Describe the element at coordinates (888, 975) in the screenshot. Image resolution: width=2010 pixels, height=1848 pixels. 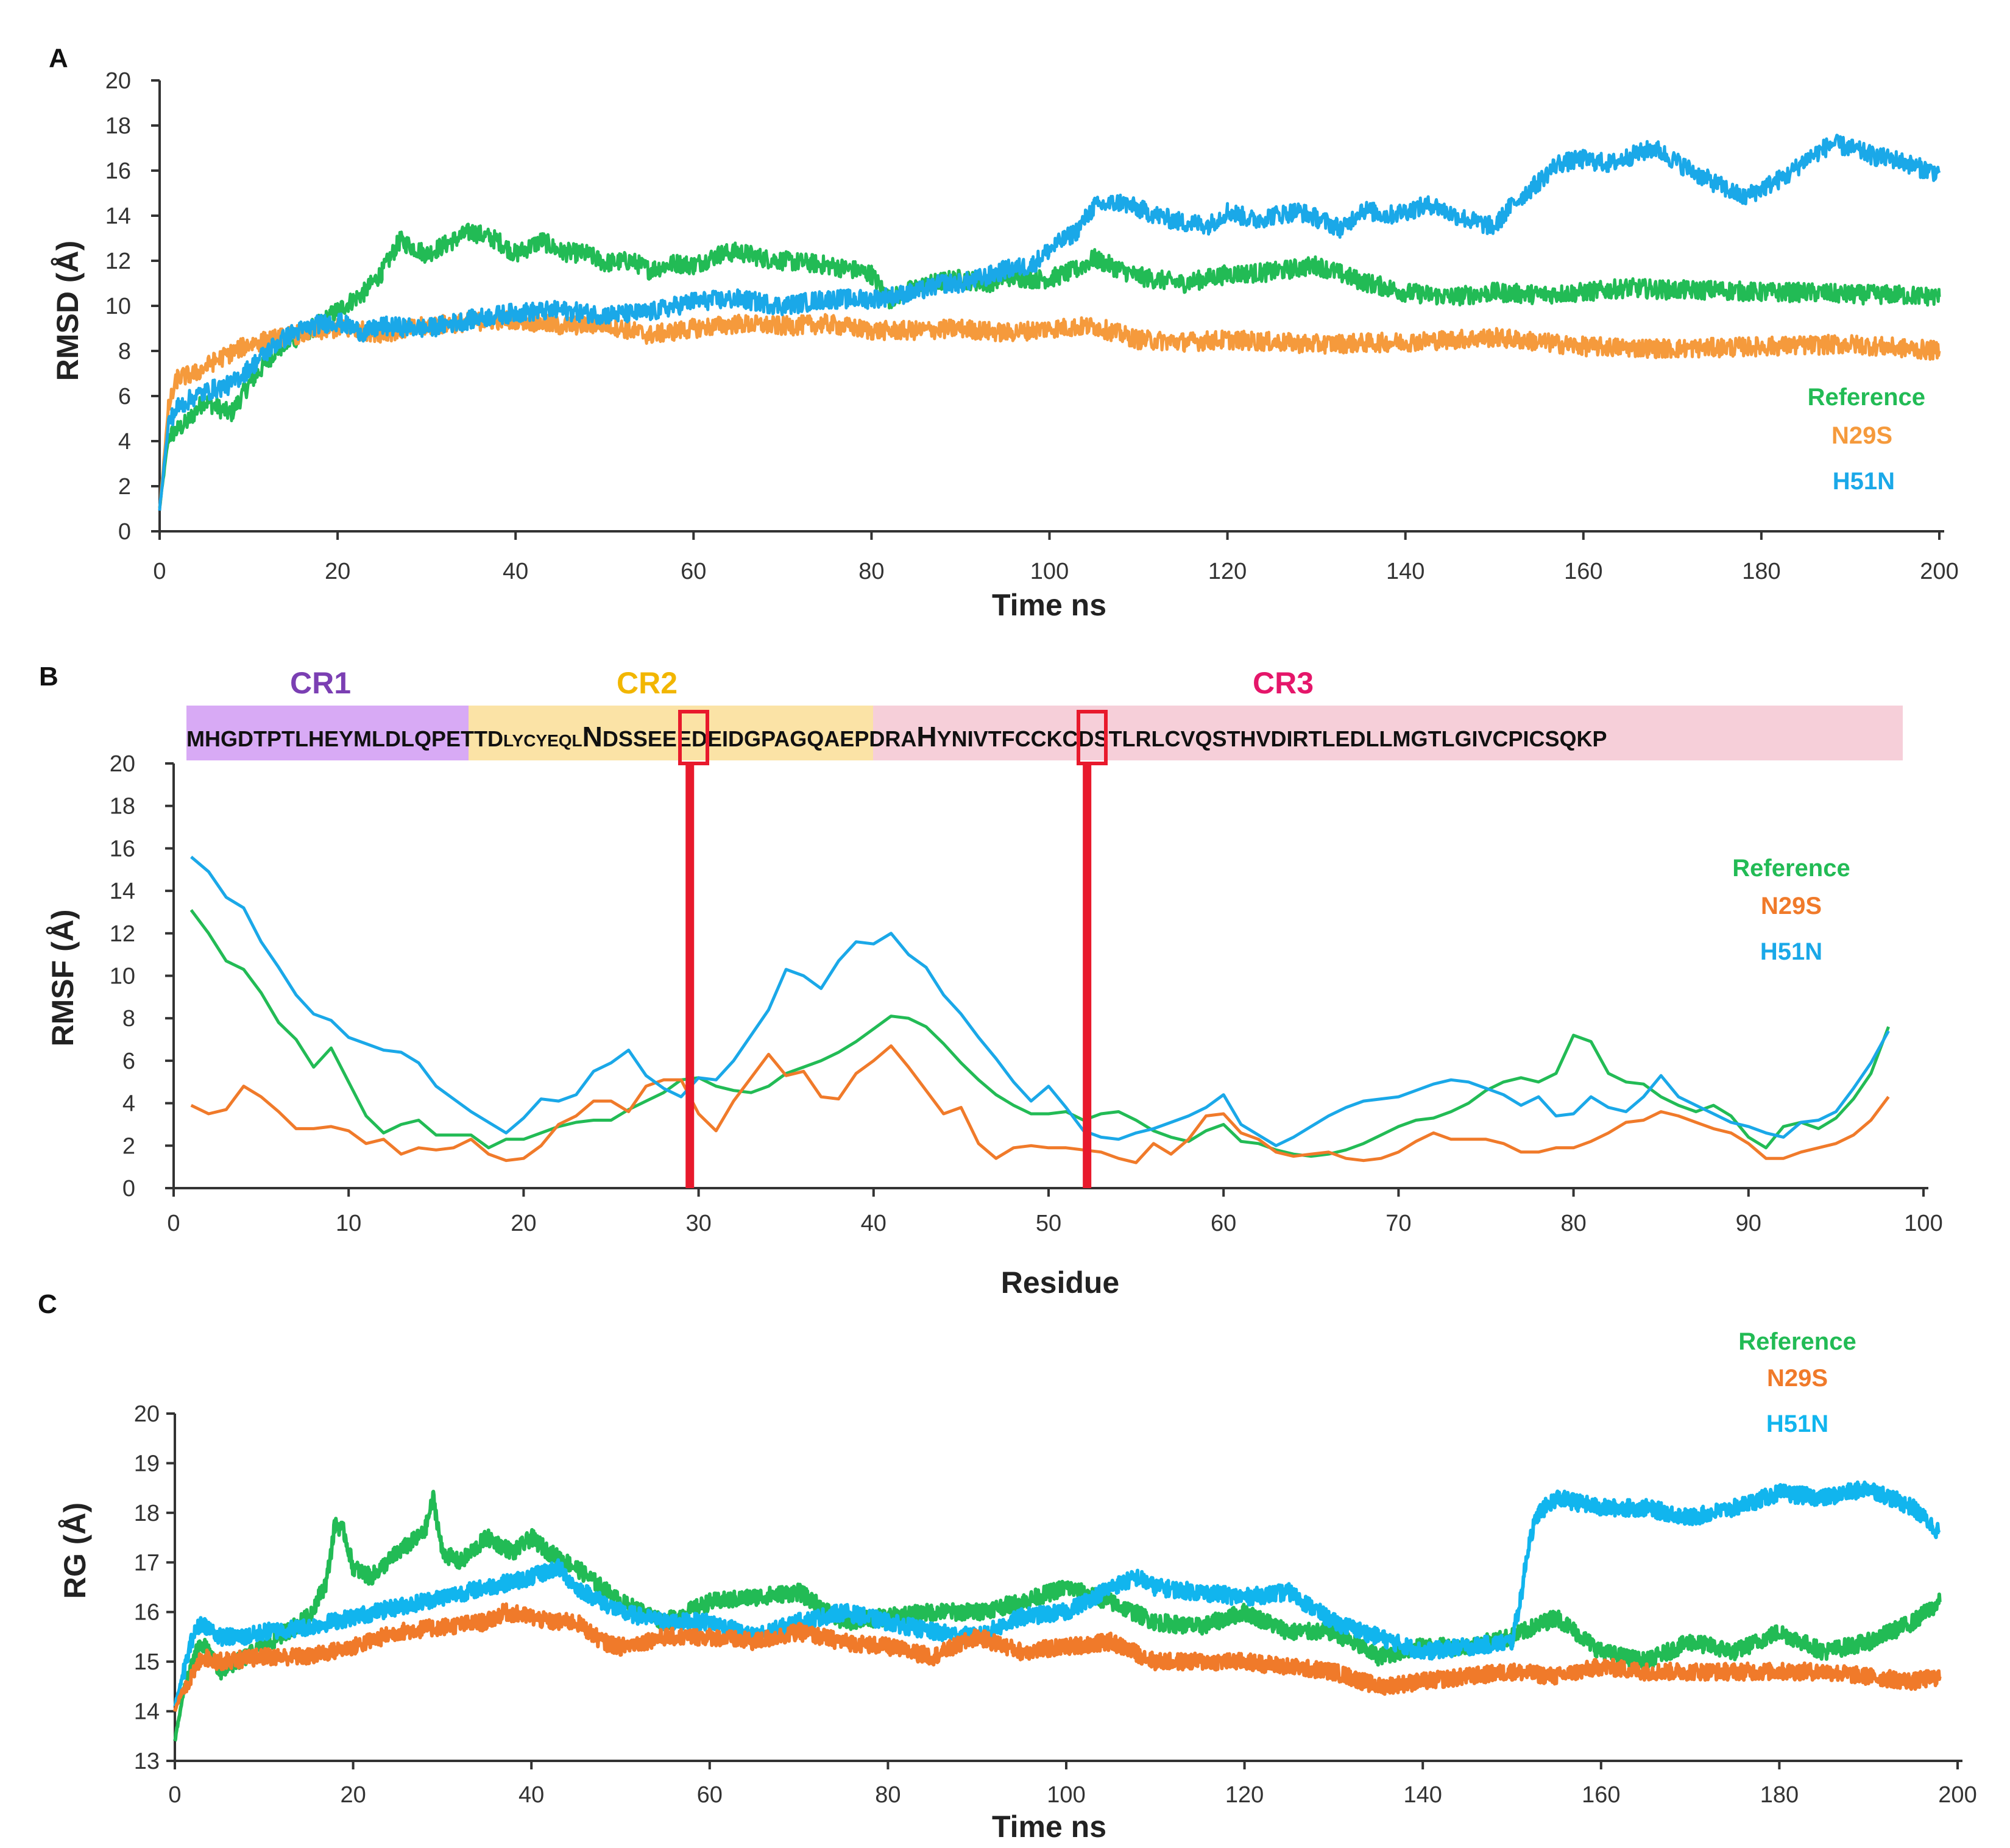
I see `panel-b-mutation-markers` at that location.